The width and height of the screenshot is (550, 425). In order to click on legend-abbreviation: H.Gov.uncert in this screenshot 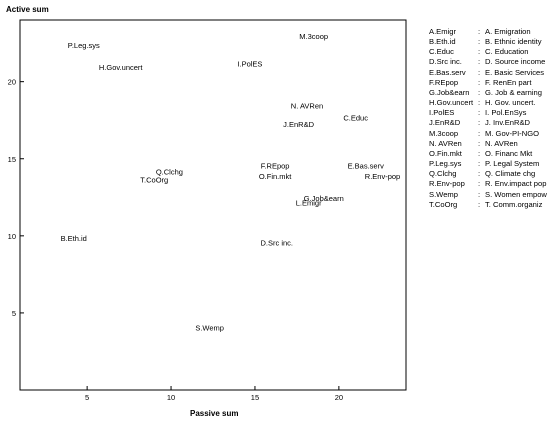, I will do `click(451, 103)`.